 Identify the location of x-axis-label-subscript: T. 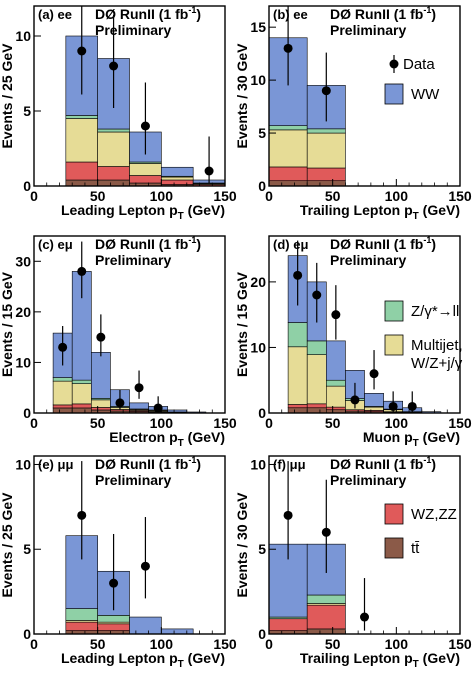
(416, 216).